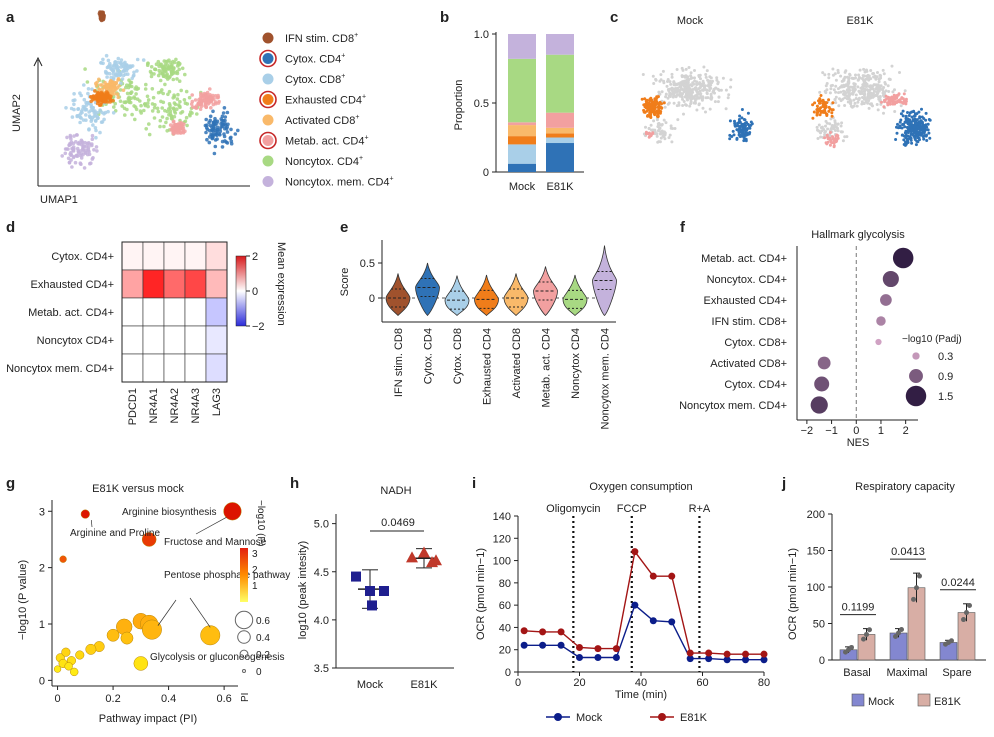  Describe the element at coordinates (38, 61) in the screenshot. I see `umap-y-arrow` at that location.